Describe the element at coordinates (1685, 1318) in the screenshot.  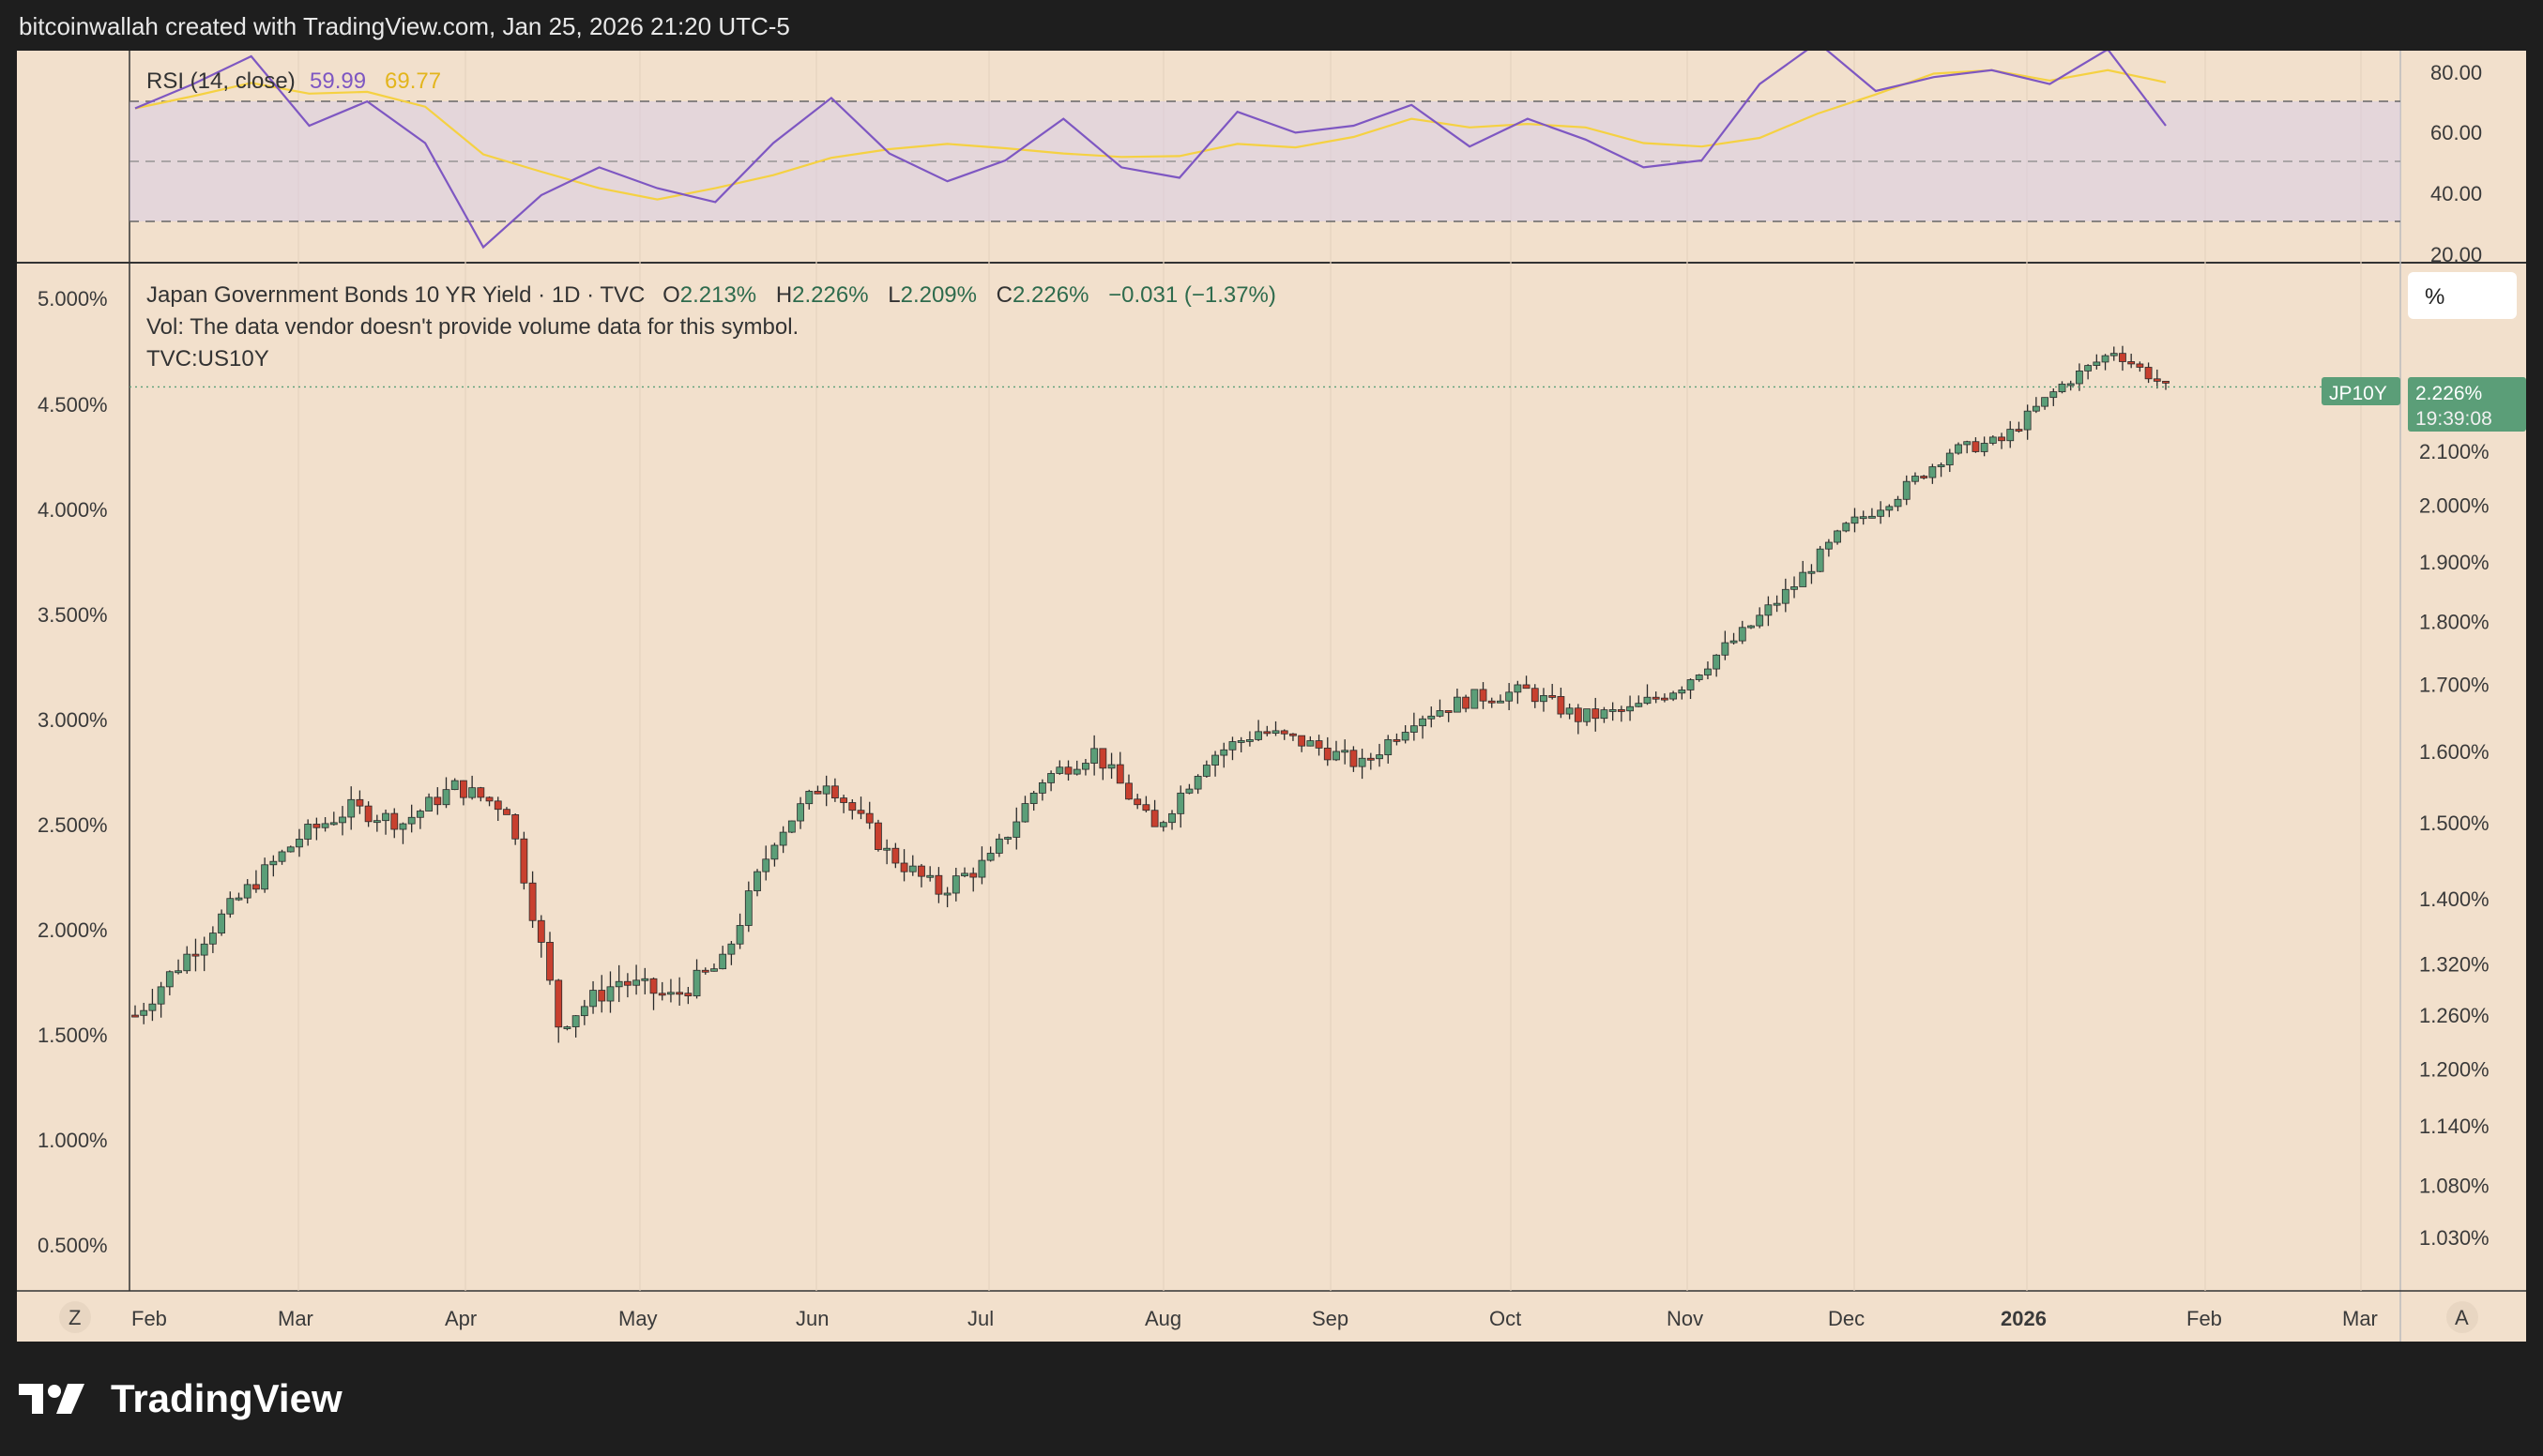
I see `time-axis-label: Nov` at that location.